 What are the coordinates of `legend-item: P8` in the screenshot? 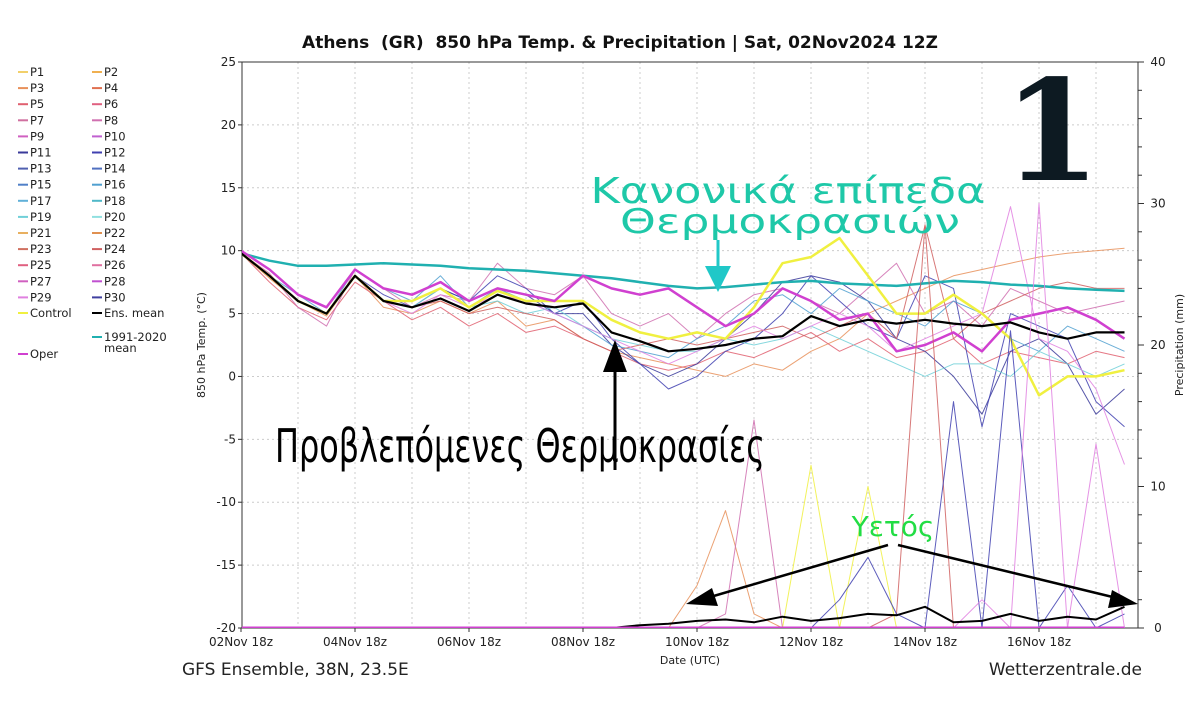 It's located at (105, 120).